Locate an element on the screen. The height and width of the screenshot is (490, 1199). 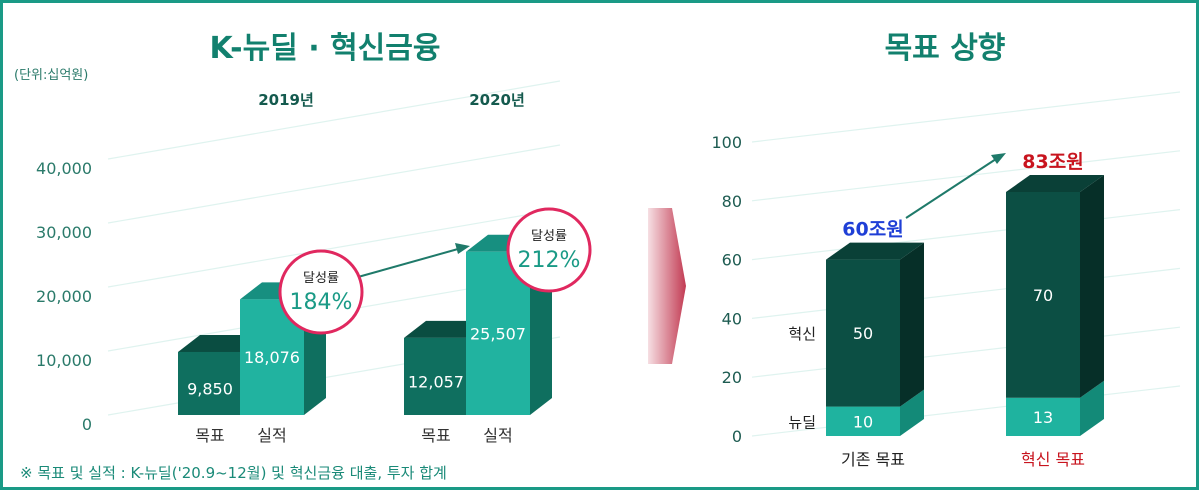
segment-value-label: 50 is located at coordinates (863, 333).